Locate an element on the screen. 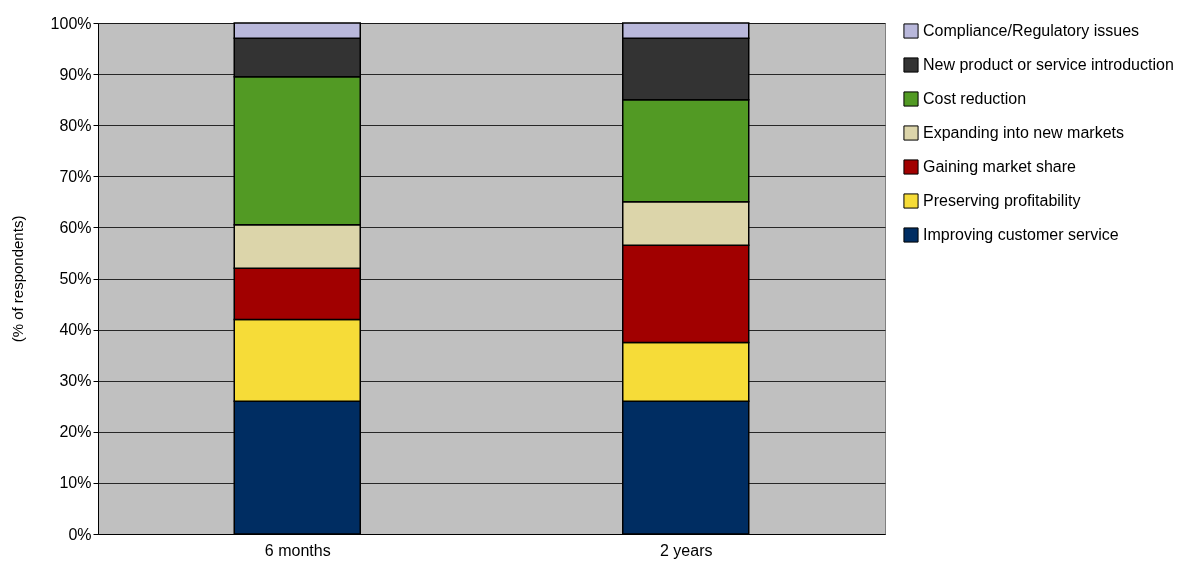 The height and width of the screenshot is (573, 1194). legend-label: Compliance/Regulatory issues is located at coordinates (1031, 30).